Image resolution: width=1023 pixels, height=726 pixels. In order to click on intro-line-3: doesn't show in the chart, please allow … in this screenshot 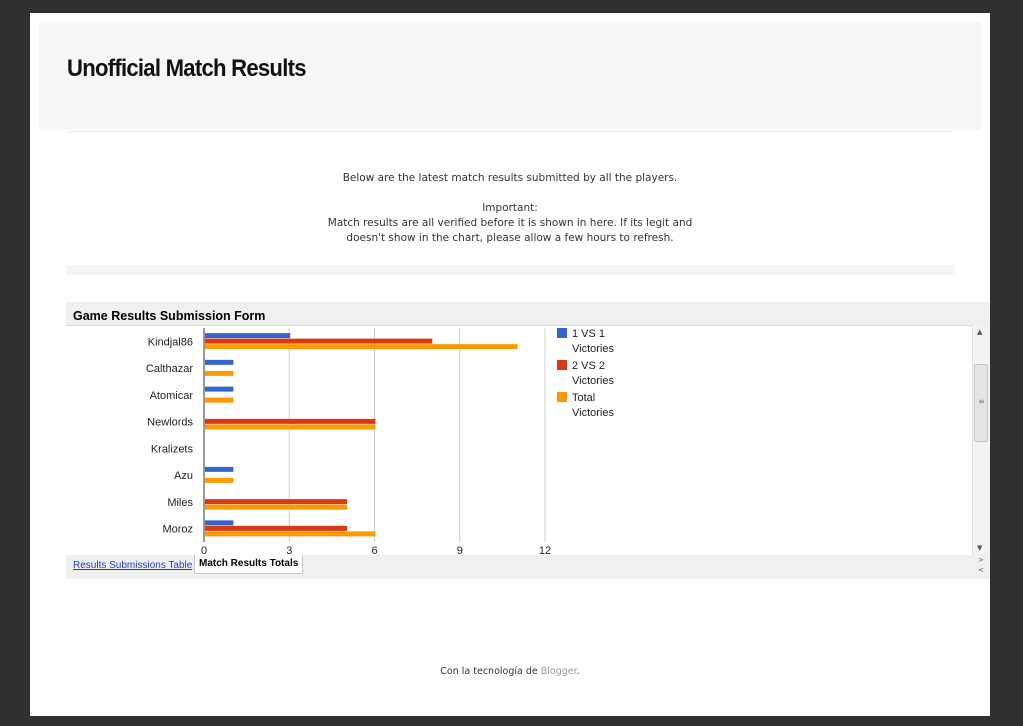, I will do `click(510, 238)`.